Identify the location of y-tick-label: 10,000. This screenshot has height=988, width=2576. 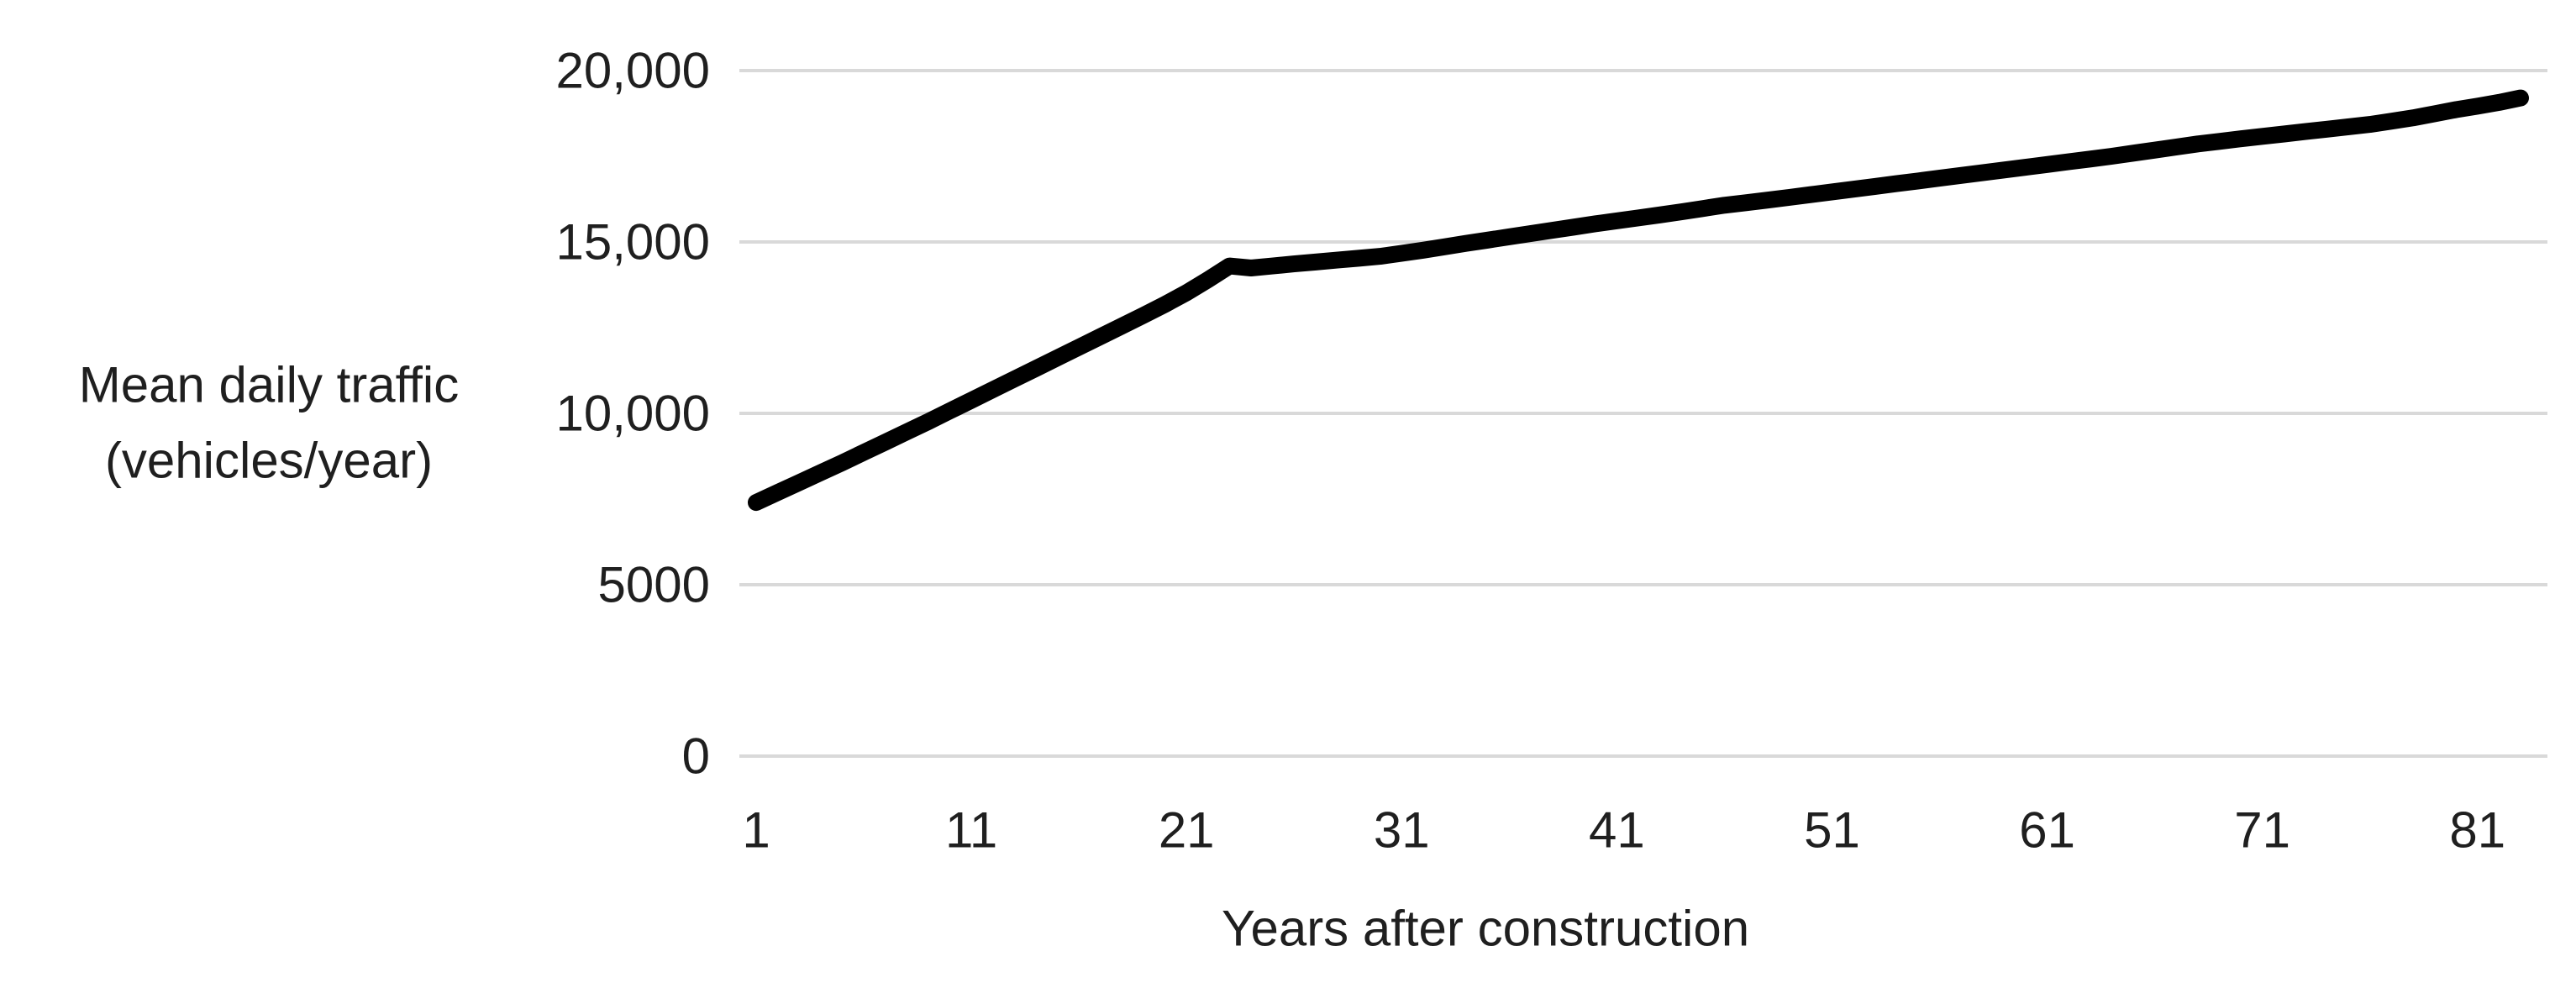
(632, 414).